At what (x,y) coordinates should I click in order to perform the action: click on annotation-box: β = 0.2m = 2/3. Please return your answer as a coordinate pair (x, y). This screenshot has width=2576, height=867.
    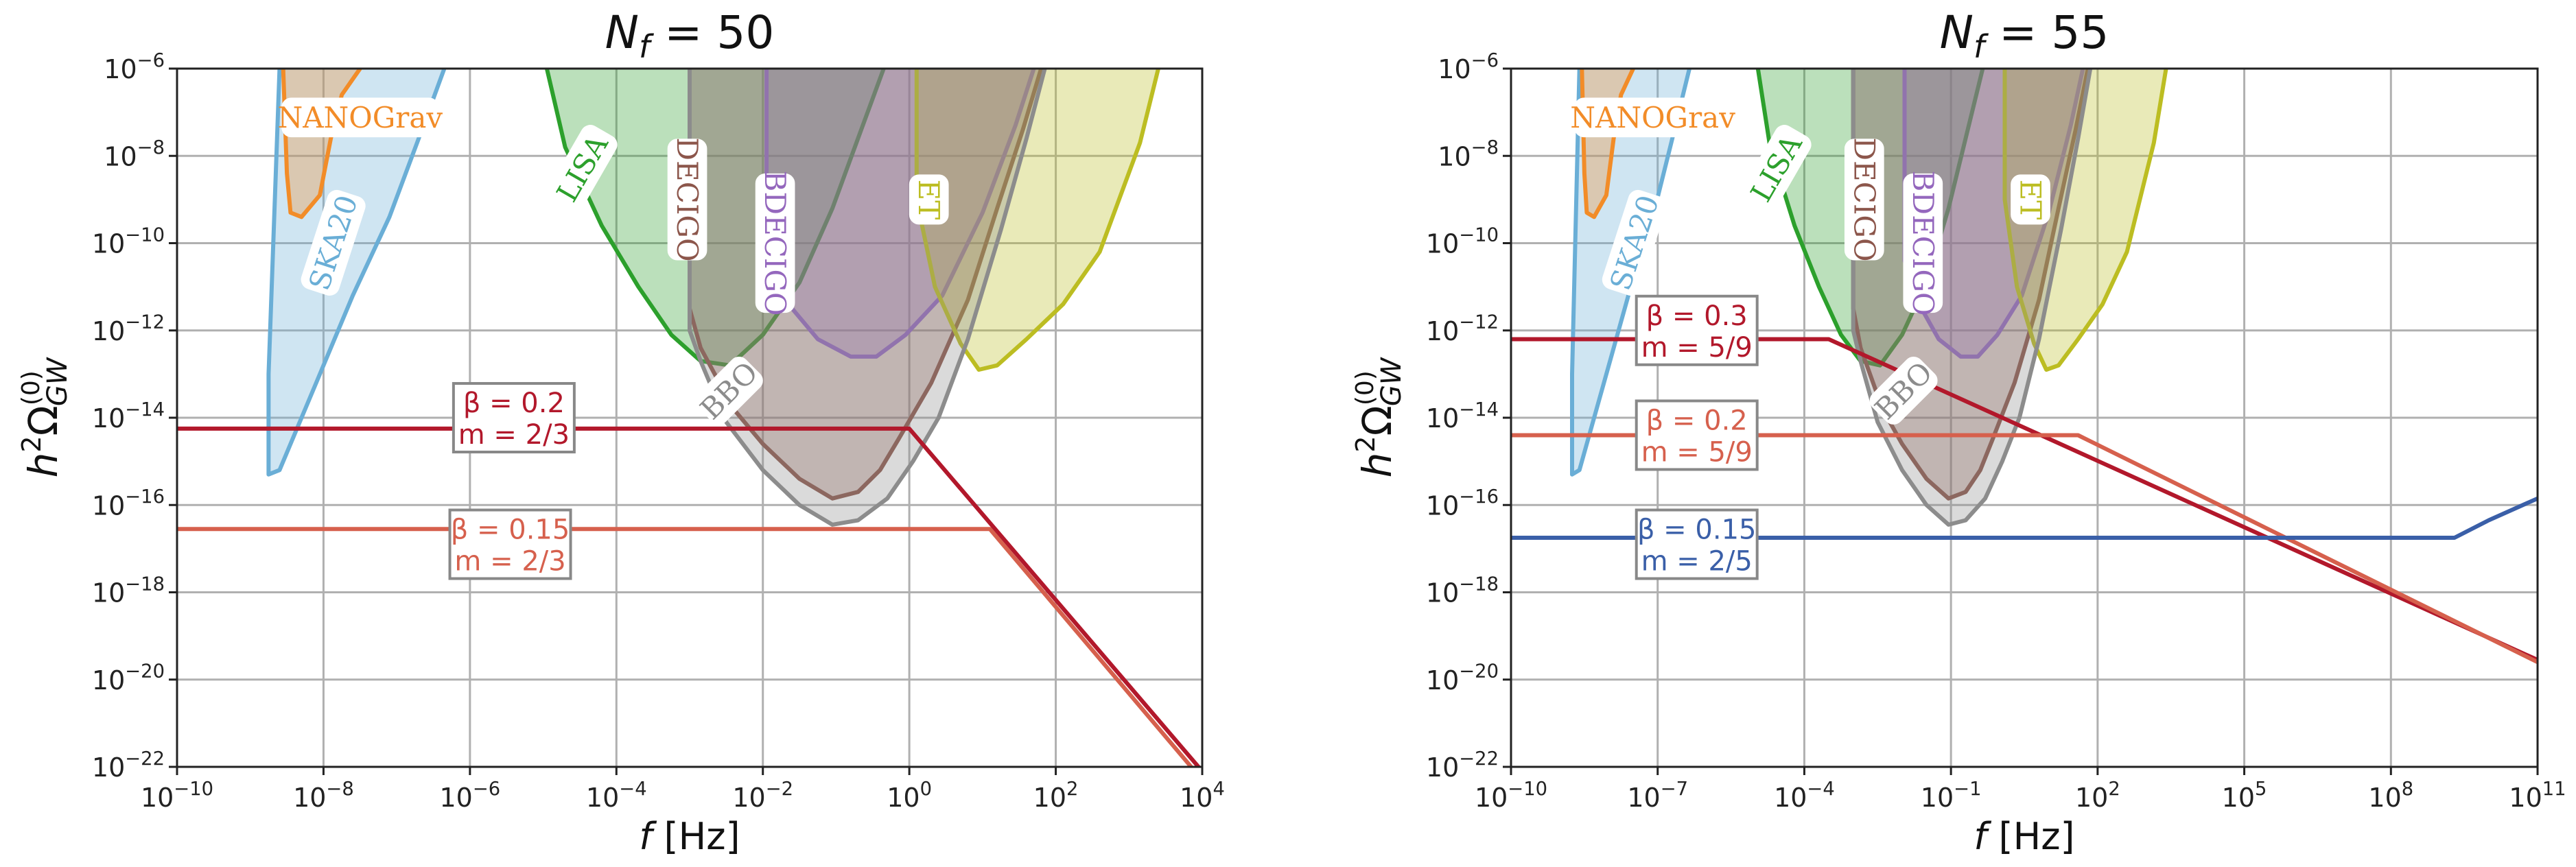
    Looking at the image, I should click on (514, 417).